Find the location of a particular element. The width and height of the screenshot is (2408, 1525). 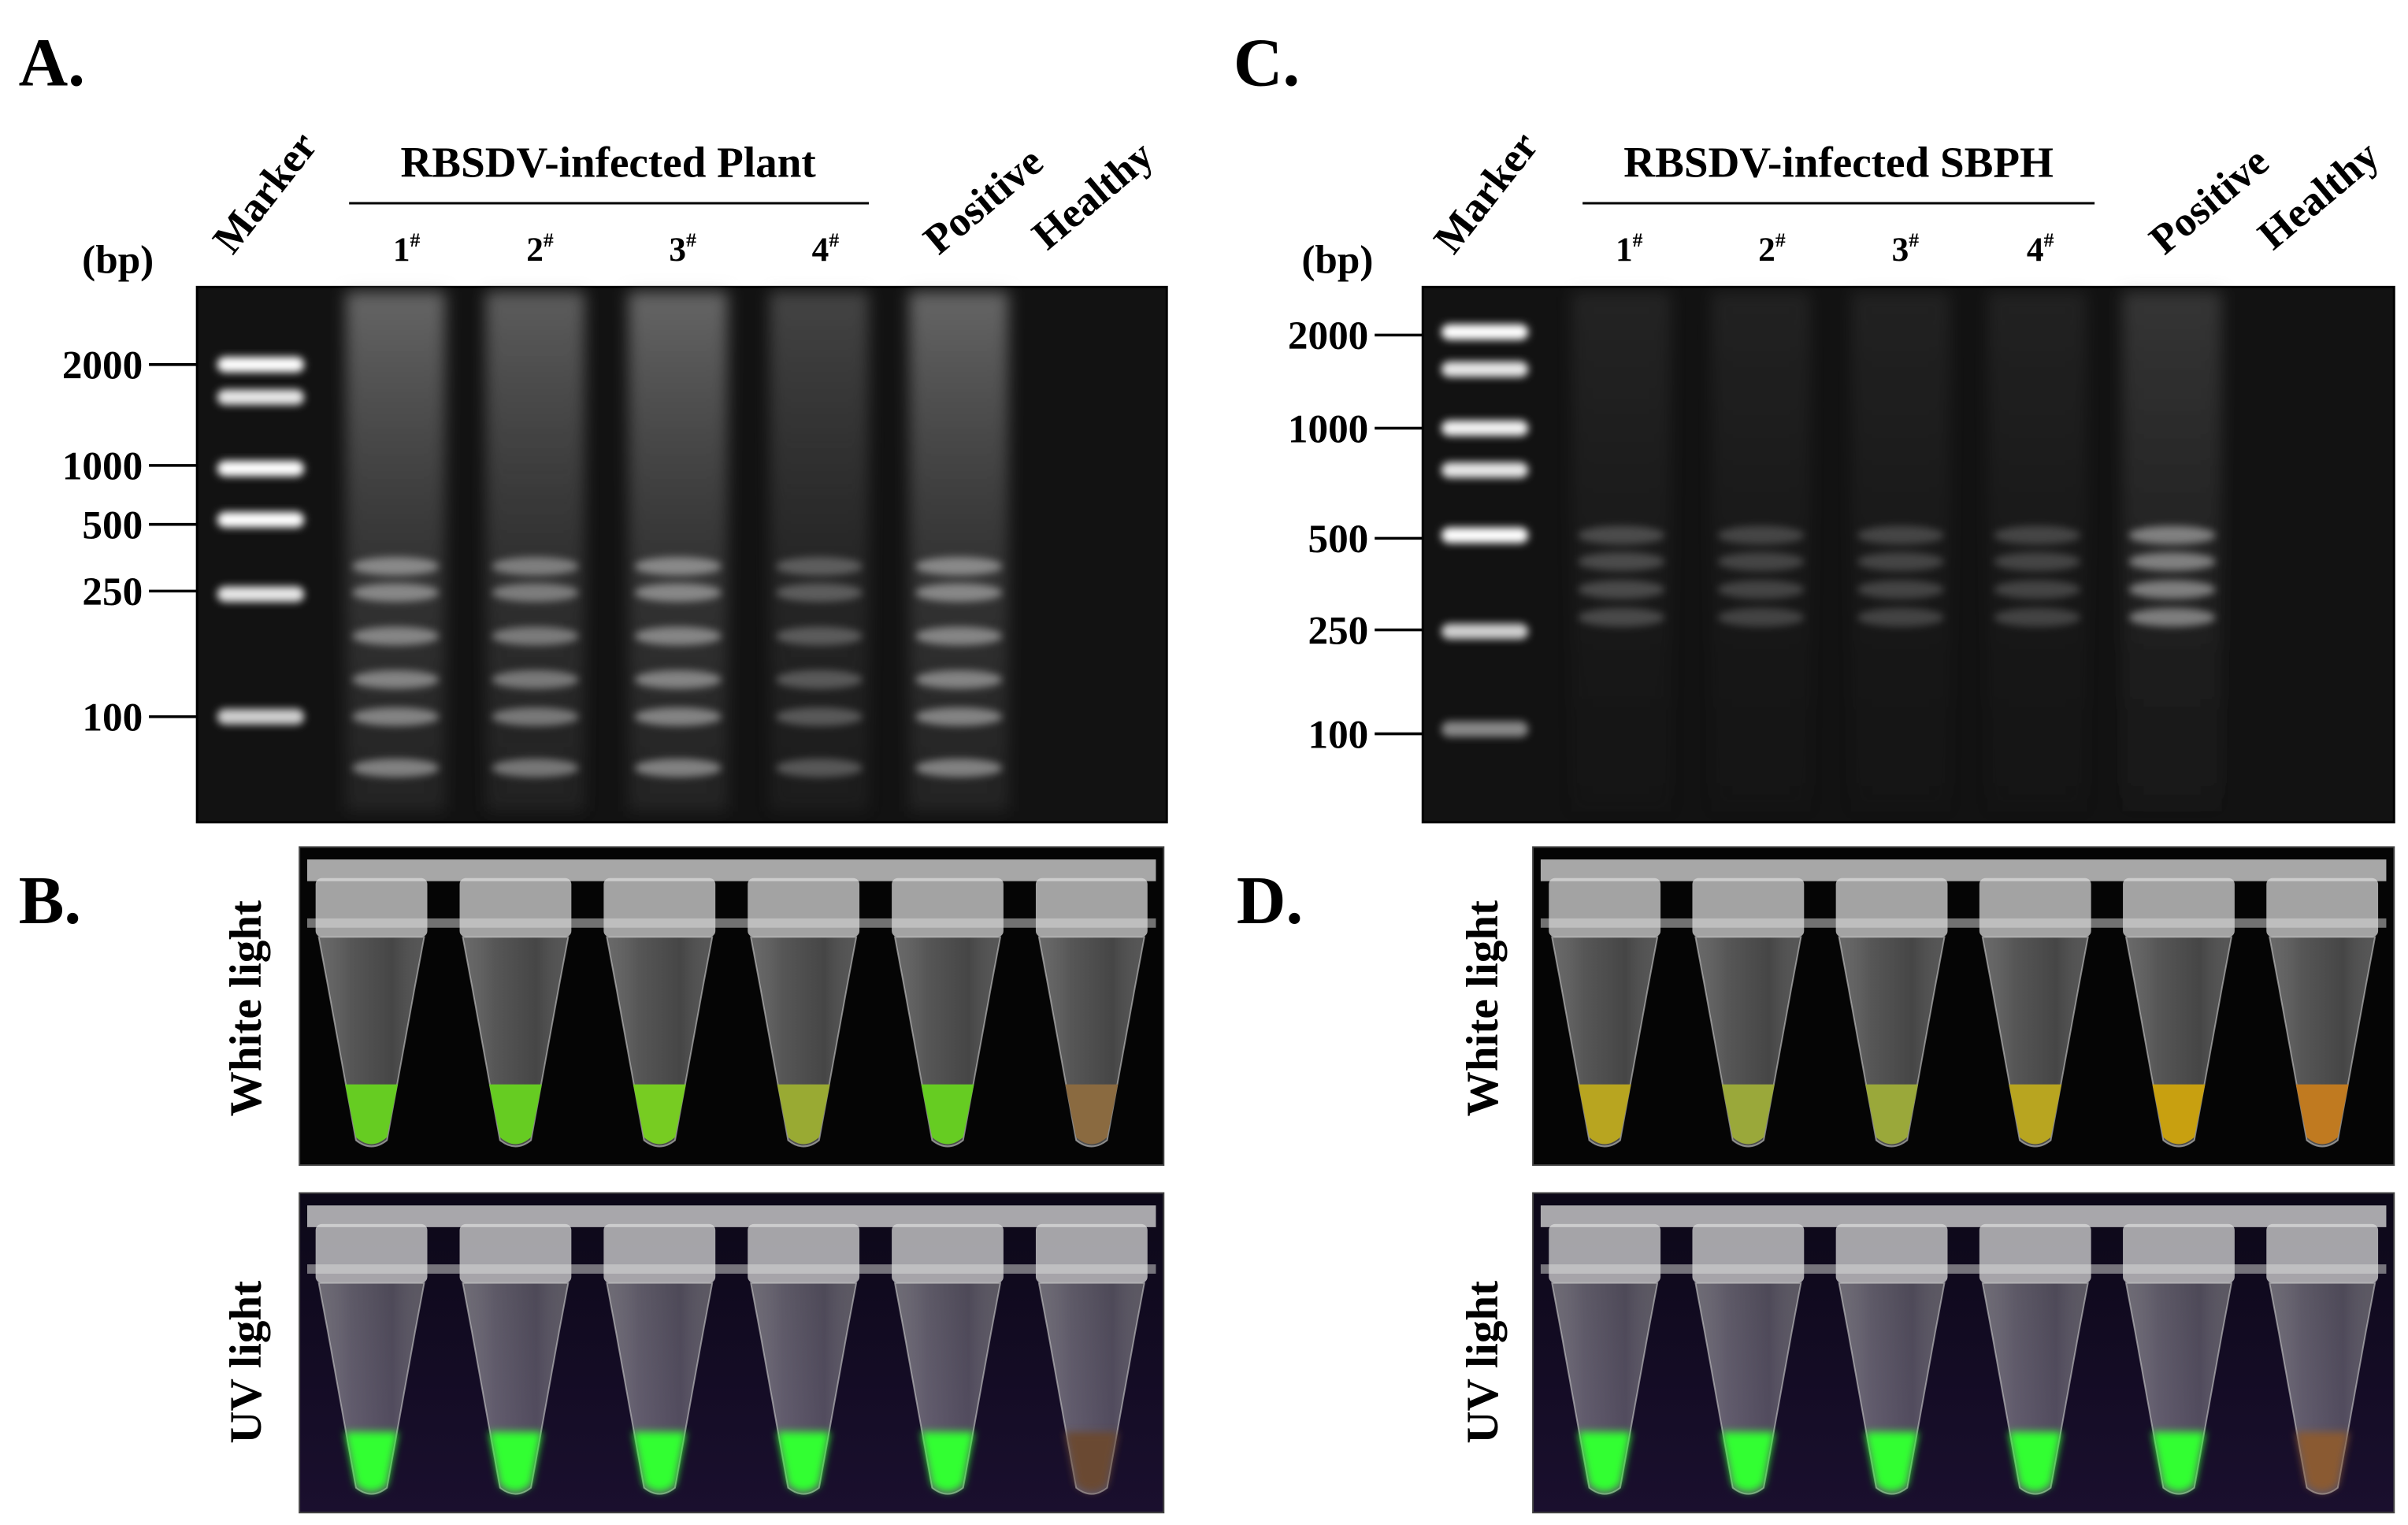

lane-label: 2# is located at coordinates (1772, 248).